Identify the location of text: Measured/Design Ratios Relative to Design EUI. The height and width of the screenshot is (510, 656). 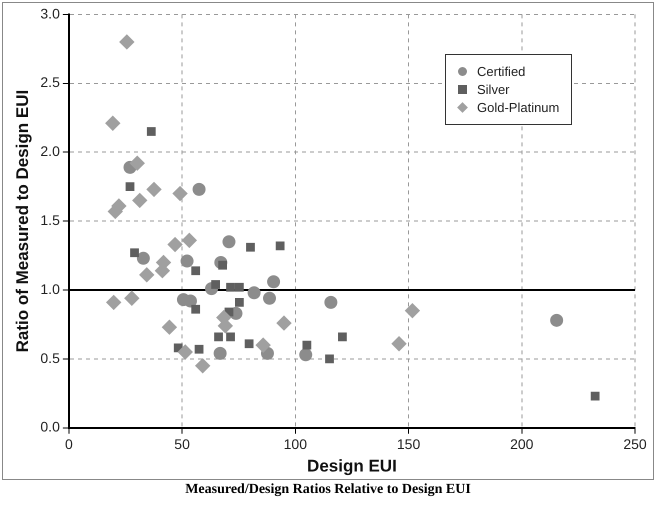
(328, 490).